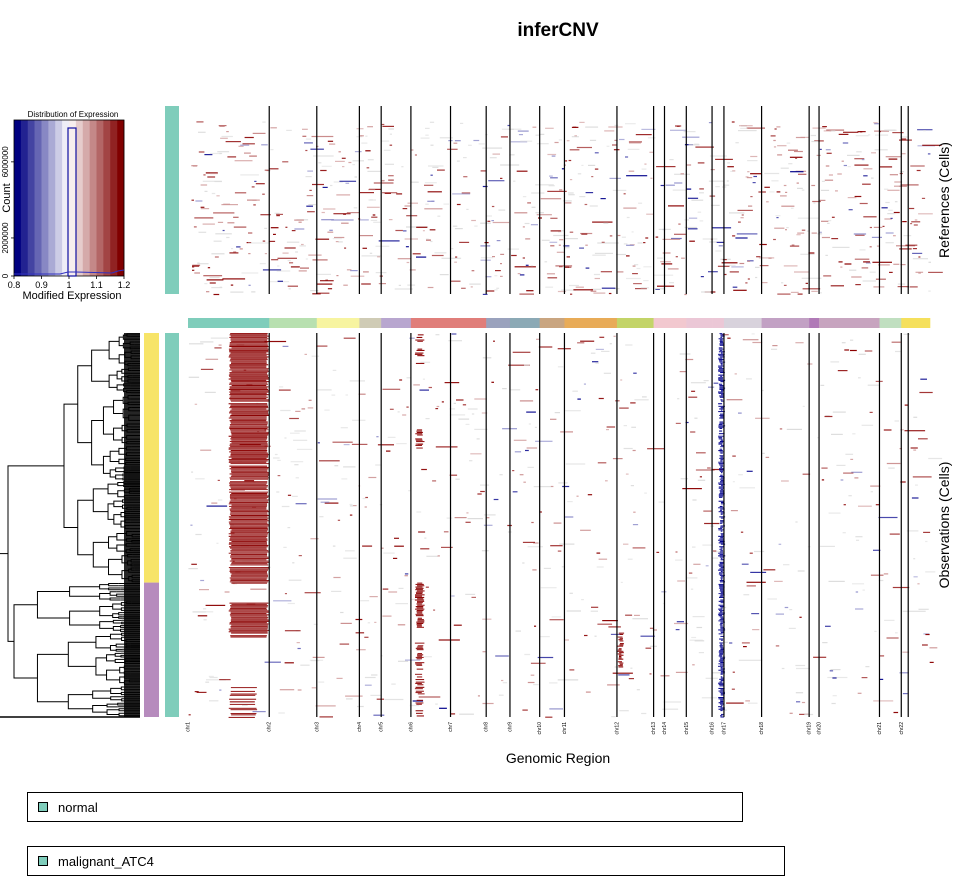 The height and width of the screenshot is (894, 953). What do you see at coordinates (654, 728) in the screenshot?
I see `chromosome-label: chr13` at bounding box center [654, 728].